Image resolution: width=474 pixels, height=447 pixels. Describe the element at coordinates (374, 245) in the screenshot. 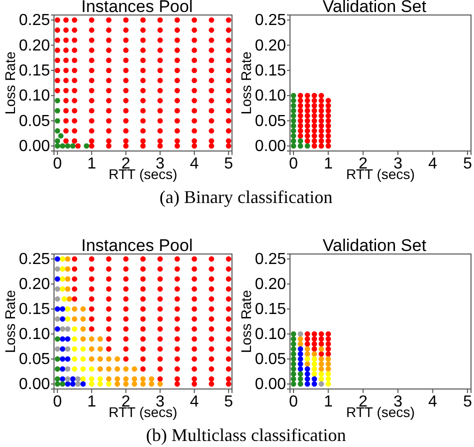

I see `chart-title: Validation Set` at that location.